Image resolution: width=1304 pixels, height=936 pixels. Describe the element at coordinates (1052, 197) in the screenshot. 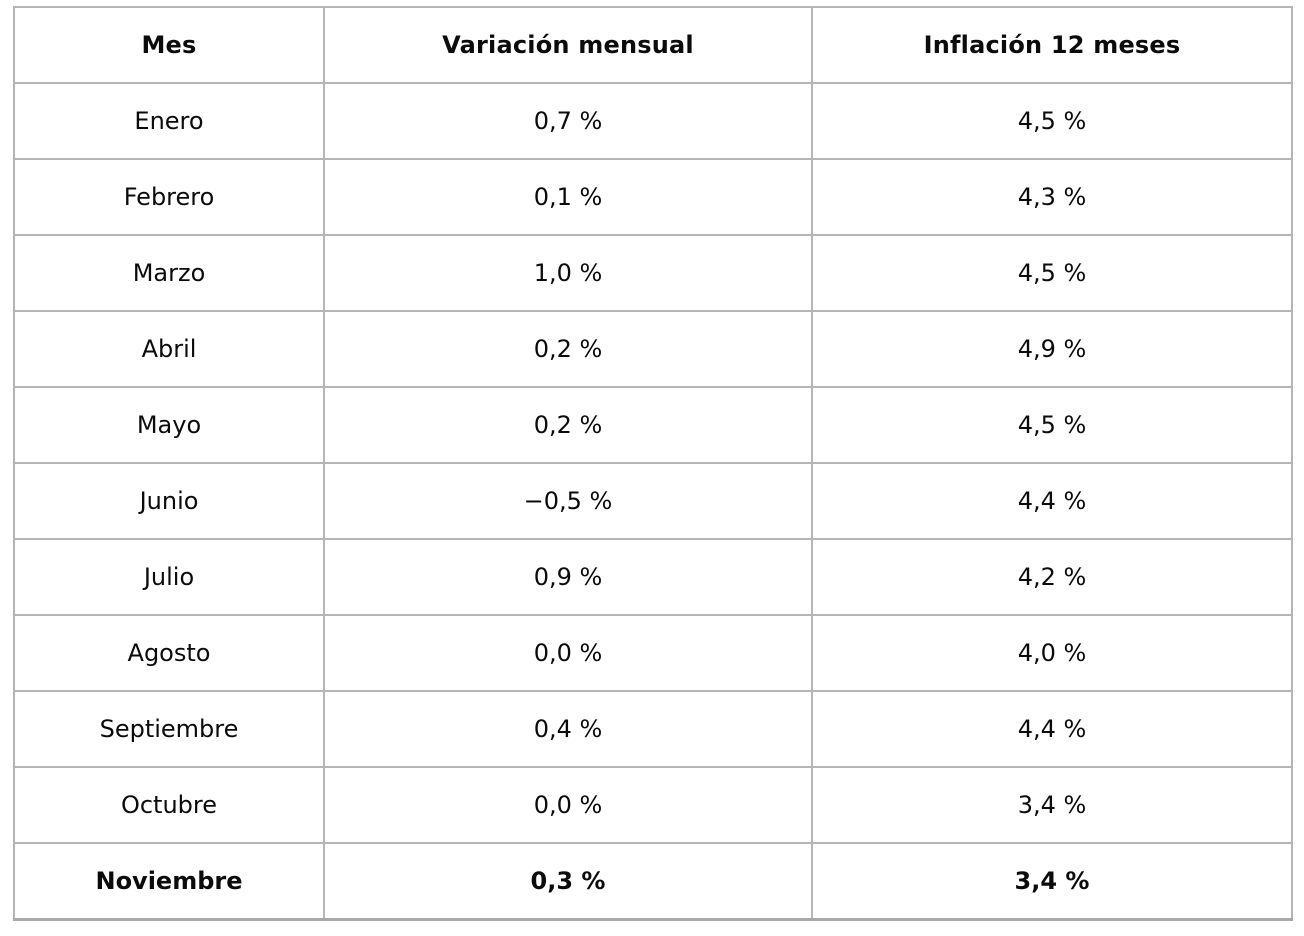

I see `table-cell: 4,3 %` at that location.